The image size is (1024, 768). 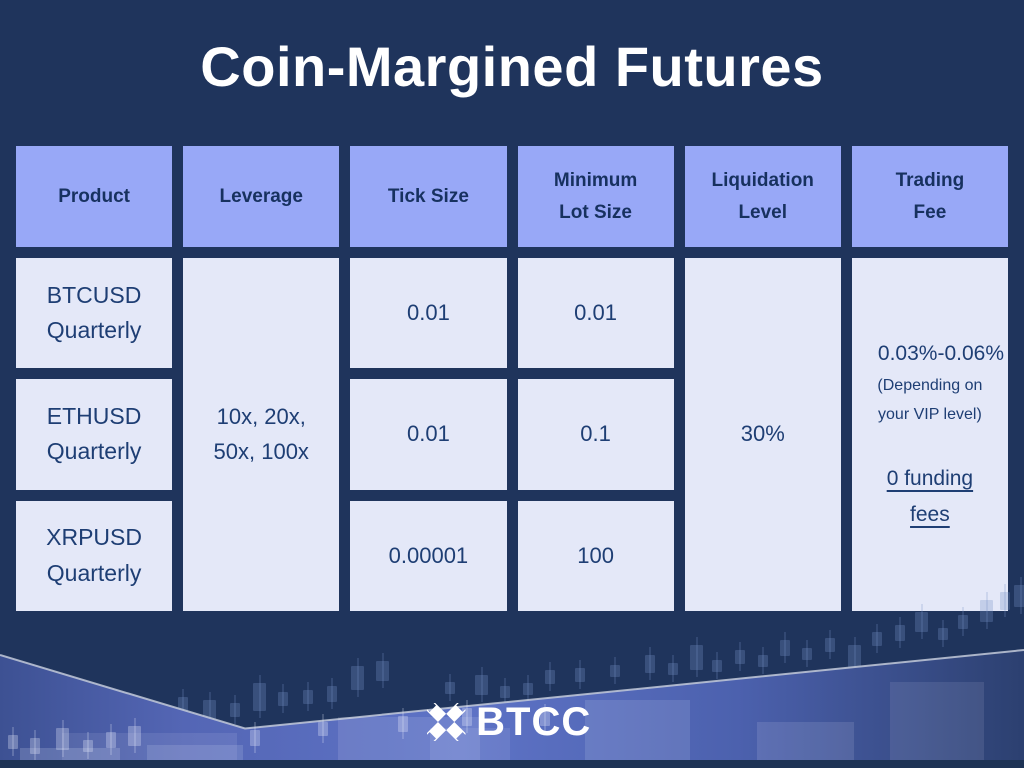 I want to click on btcc-logo-icon, so click(x=446, y=722).